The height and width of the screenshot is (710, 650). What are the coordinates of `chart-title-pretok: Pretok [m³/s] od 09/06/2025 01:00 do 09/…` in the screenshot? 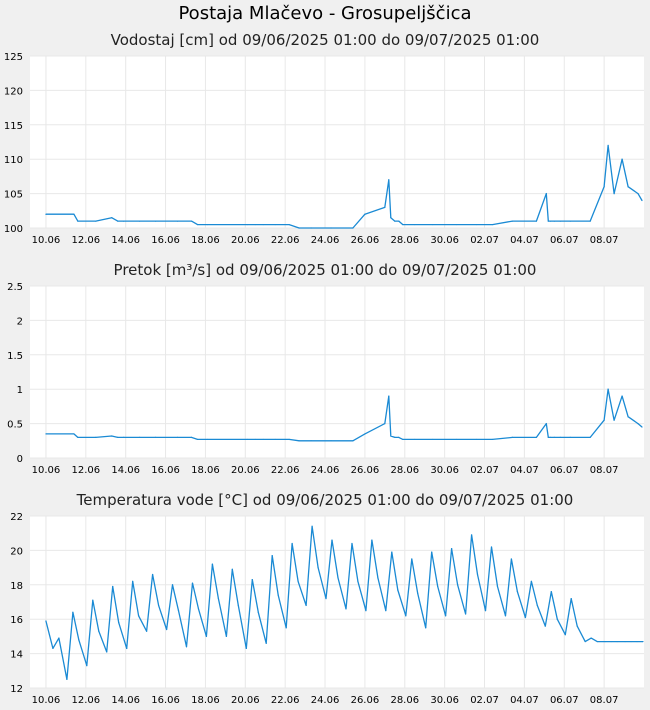 It's located at (325, 270).